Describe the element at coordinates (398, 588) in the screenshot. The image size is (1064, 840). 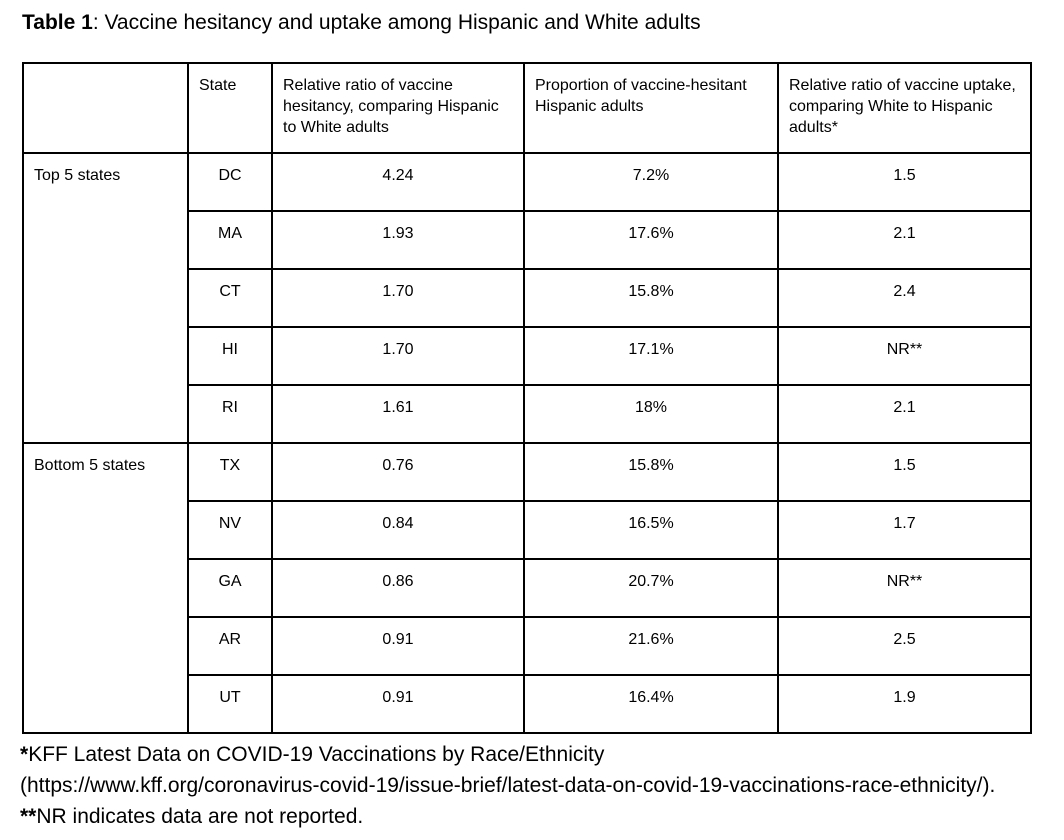
I see `hesitancy-ratio-cell: 0.86` at that location.